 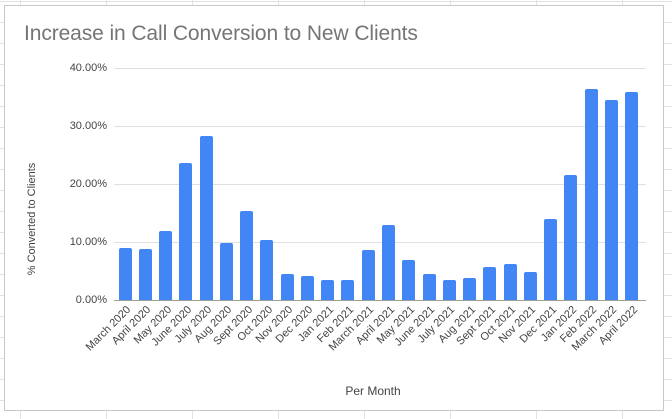 What do you see at coordinates (91, 300) in the screenshot?
I see `y-tick-label: 0.00%` at bounding box center [91, 300].